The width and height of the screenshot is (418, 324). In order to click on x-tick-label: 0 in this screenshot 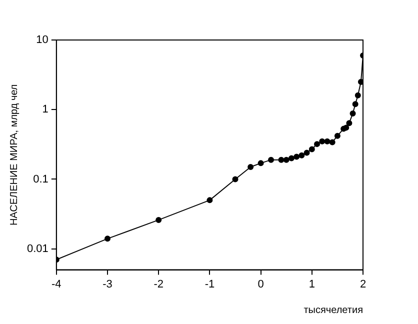, I will do `click(261, 284)`.